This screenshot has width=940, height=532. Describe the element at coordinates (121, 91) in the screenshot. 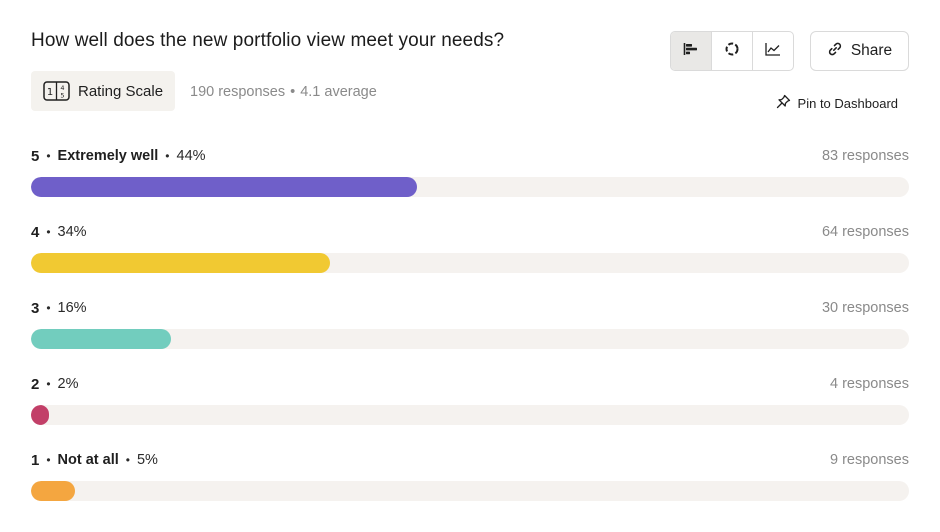

I see `question-type-label: Rating Scale` at that location.